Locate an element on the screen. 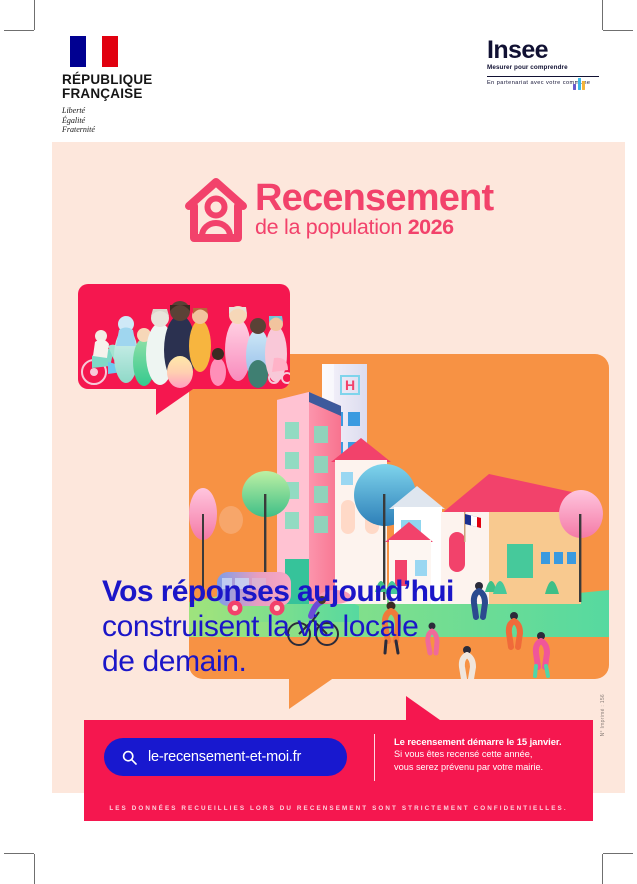 The image size is (637, 884). search-icon is located at coordinates (129, 757).